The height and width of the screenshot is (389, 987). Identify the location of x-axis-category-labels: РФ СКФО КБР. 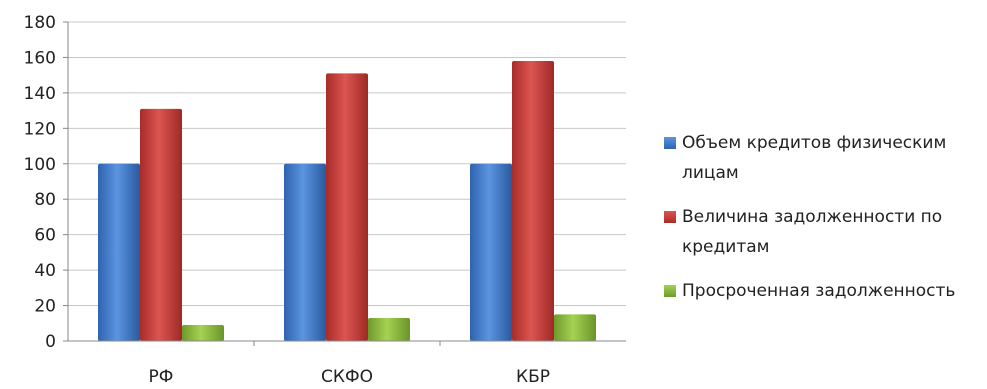
(349, 377).